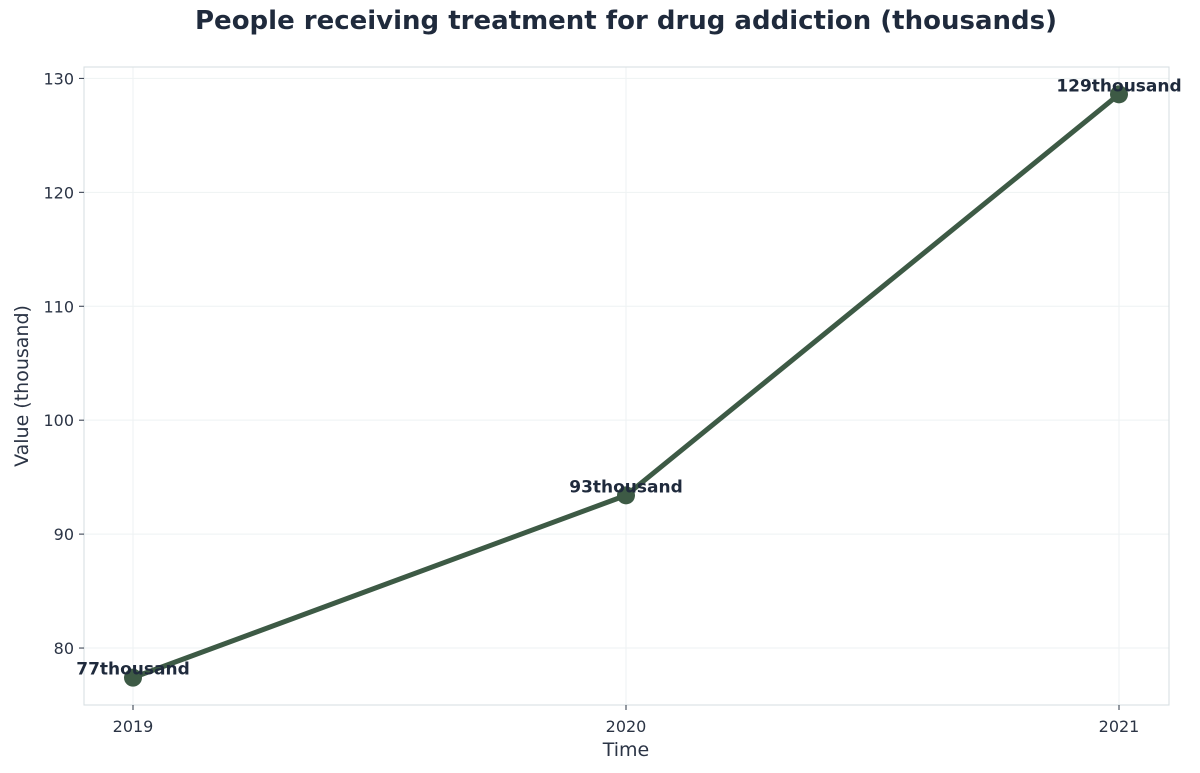 The height and width of the screenshot is (773, 1200). Describe the element at coordinates (133, 726) in the screenshot. I see `x-tick-label: 2019` at that location.